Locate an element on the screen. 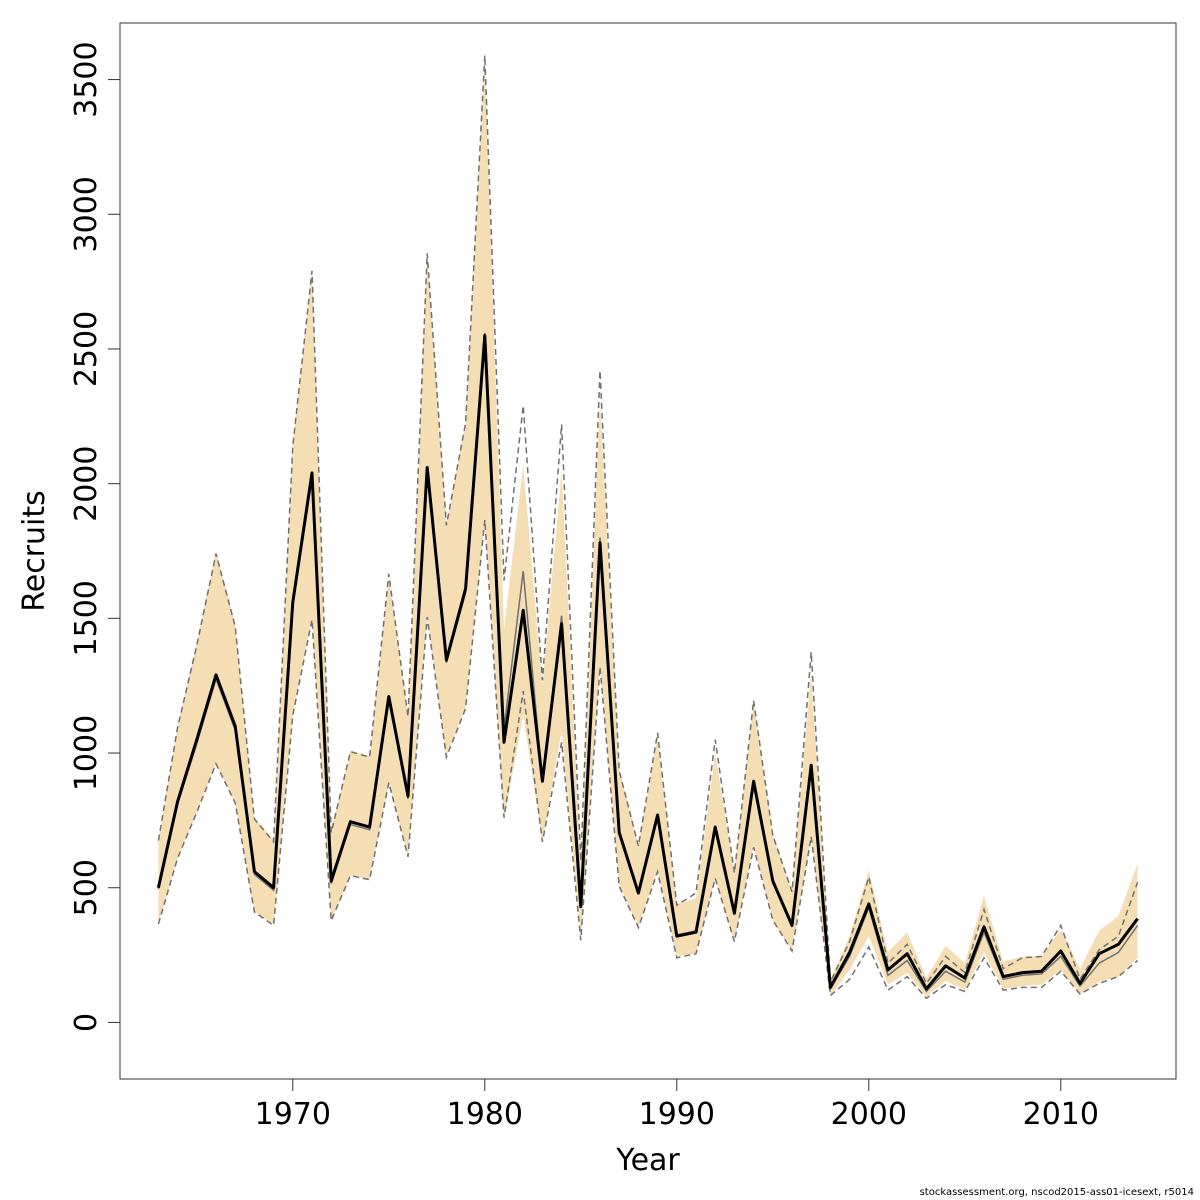  y-tick-label: 0 is located at coordinates (86, 1022).